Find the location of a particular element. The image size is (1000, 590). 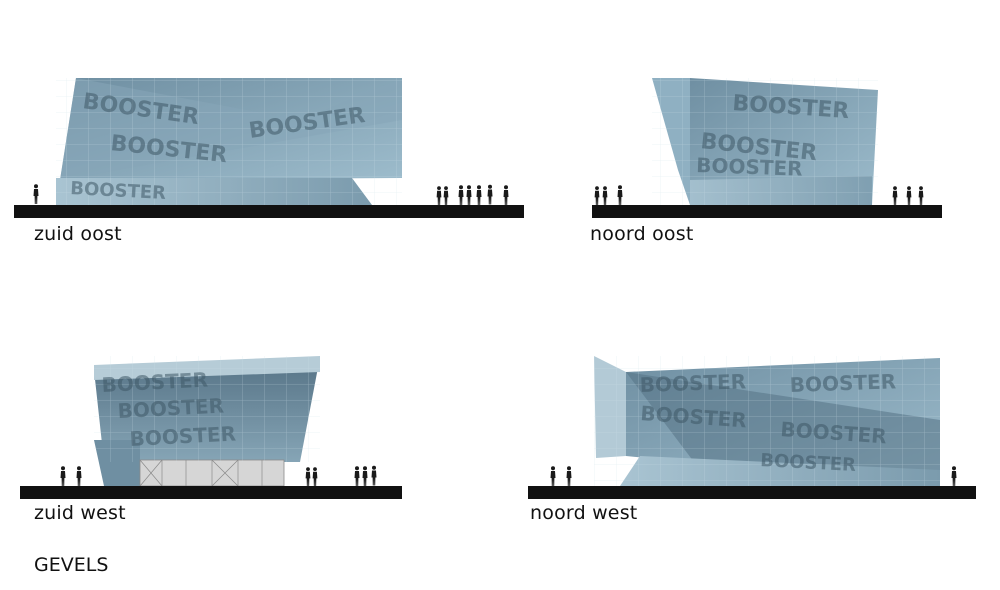

entrance-mullions is located at coordinates (201, 473).